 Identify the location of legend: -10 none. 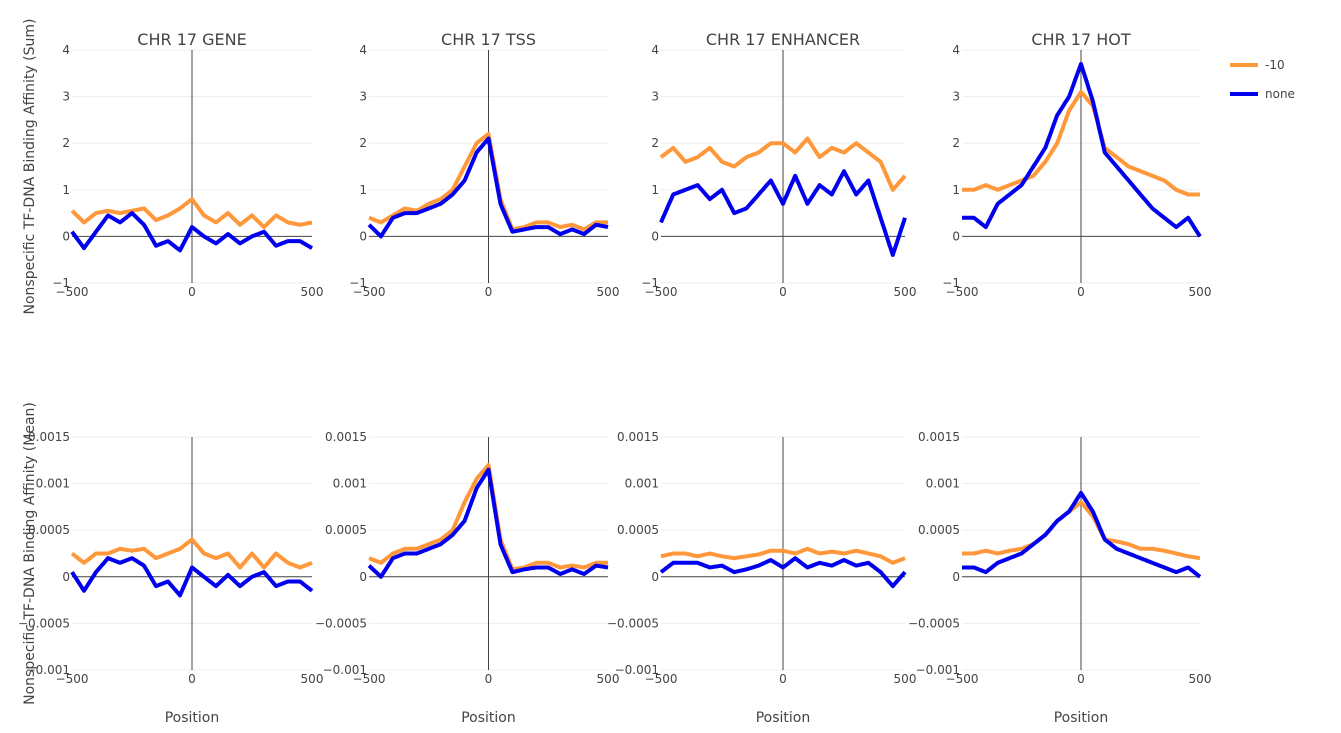
(1262, 79).